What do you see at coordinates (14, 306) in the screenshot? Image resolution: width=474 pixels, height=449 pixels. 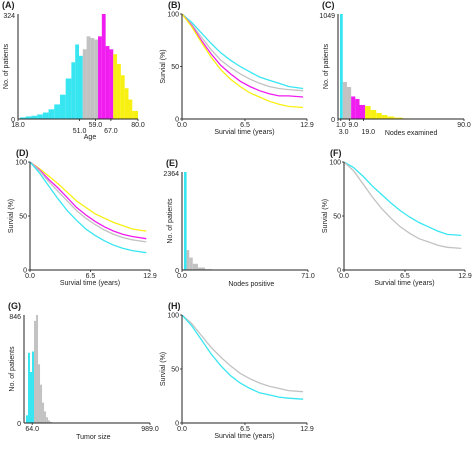 I see `panel-label: (G)` at bounding box center [14, 306].